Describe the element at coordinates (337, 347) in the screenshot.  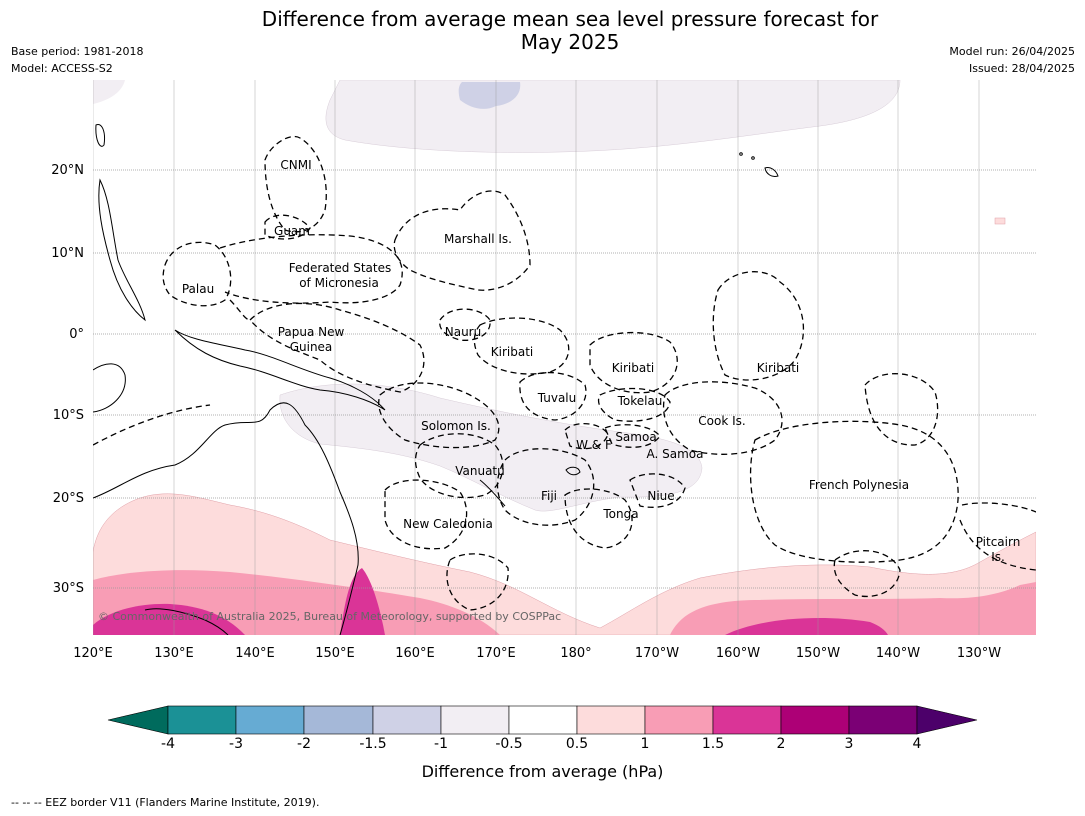
I see `eez-png` at that location.